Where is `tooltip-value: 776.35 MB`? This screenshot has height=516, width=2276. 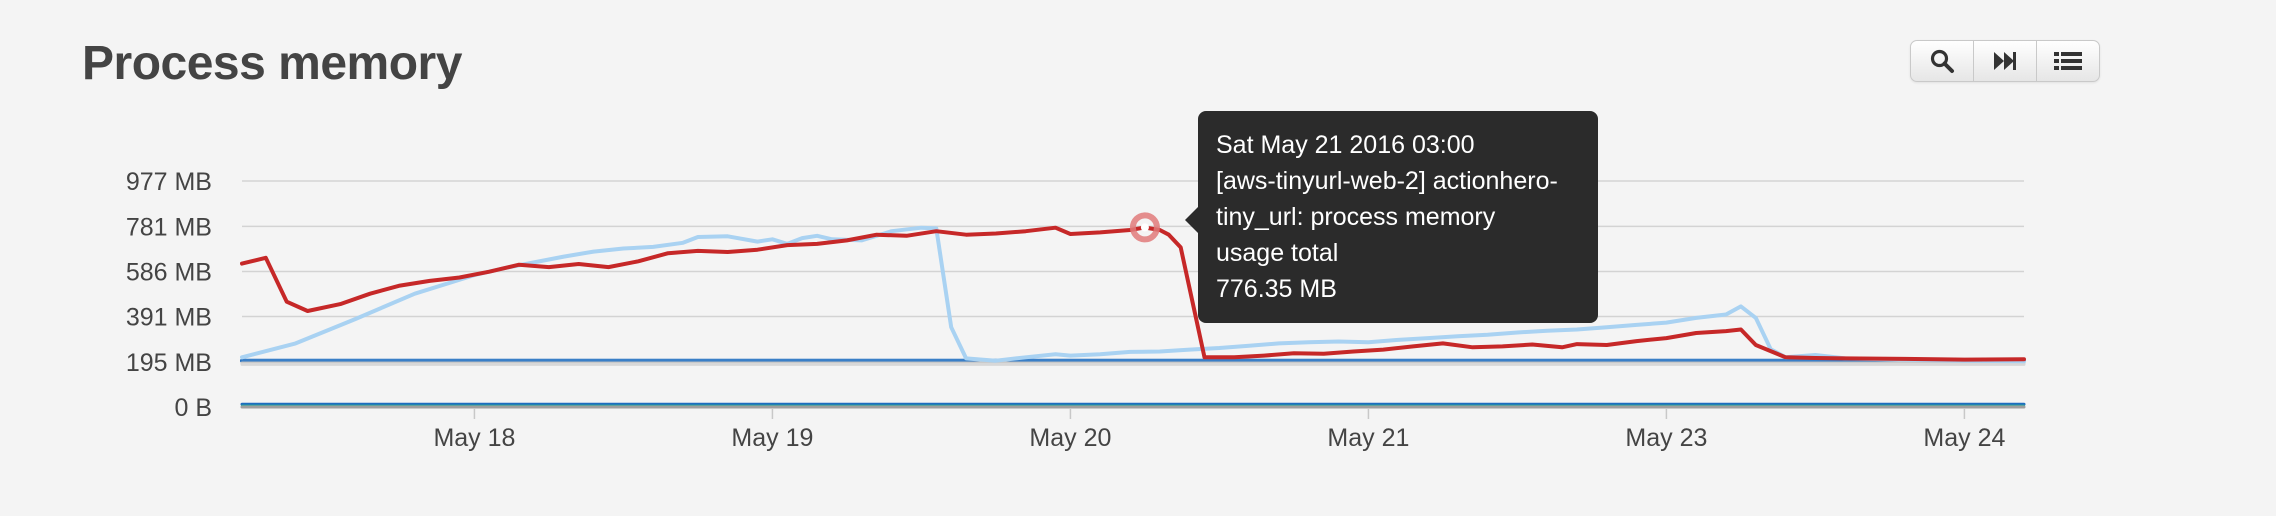 tooltip-value: 776.35 MB is located at coordinates (1398, 289).